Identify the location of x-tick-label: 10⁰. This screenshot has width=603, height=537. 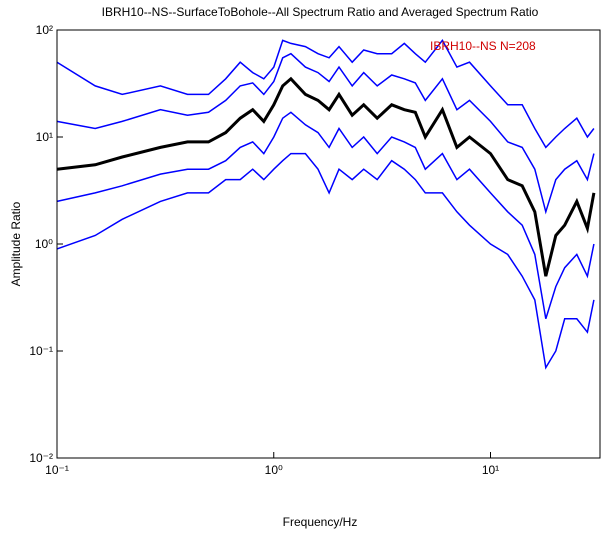
(274, 470).